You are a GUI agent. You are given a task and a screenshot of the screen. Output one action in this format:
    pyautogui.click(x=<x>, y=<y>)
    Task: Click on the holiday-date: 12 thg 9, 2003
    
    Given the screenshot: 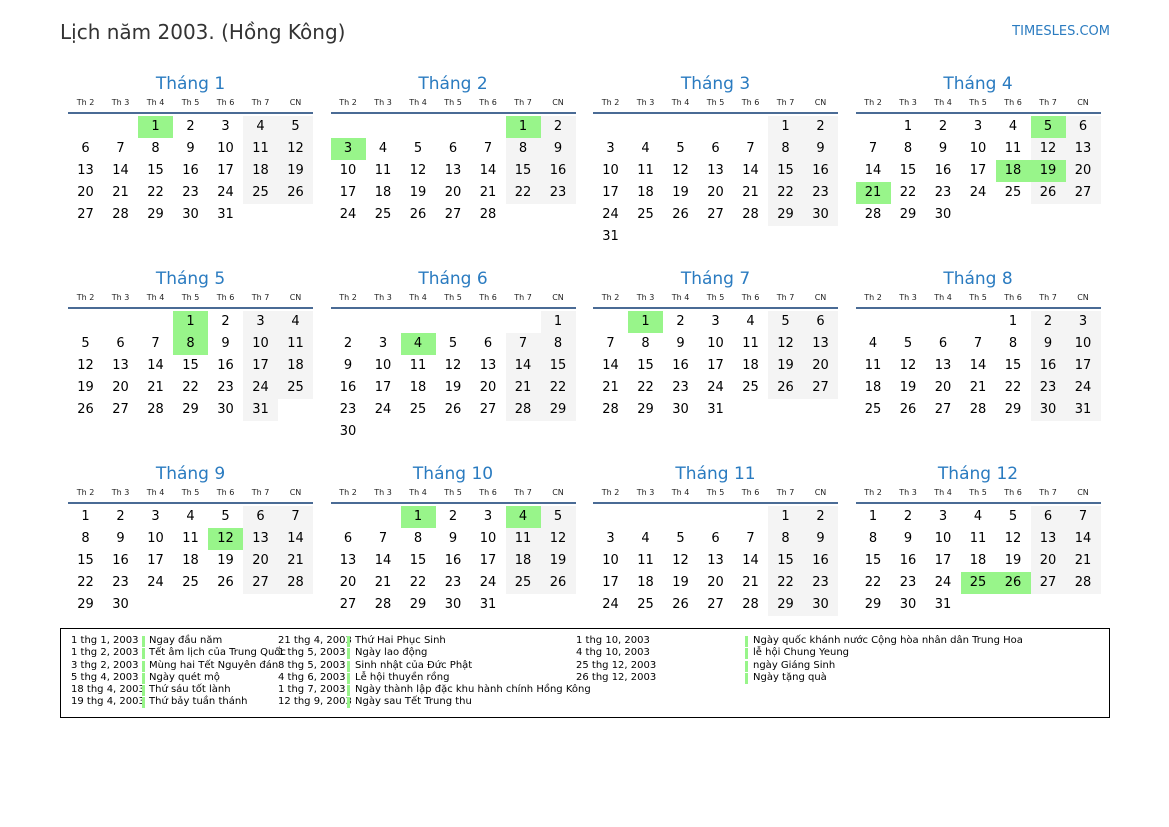 What is the action you would take?
    pyautogui.click(x=315, y=702)
    